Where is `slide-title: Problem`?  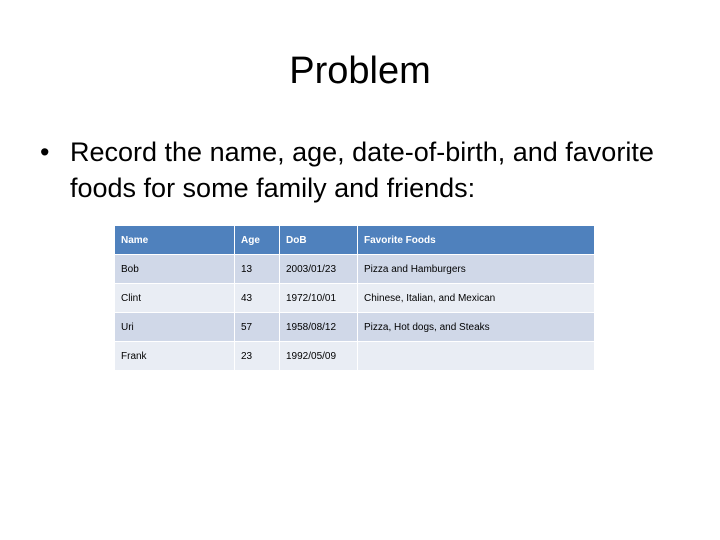
slide-title: Problem is located at coordinates (360, 71).